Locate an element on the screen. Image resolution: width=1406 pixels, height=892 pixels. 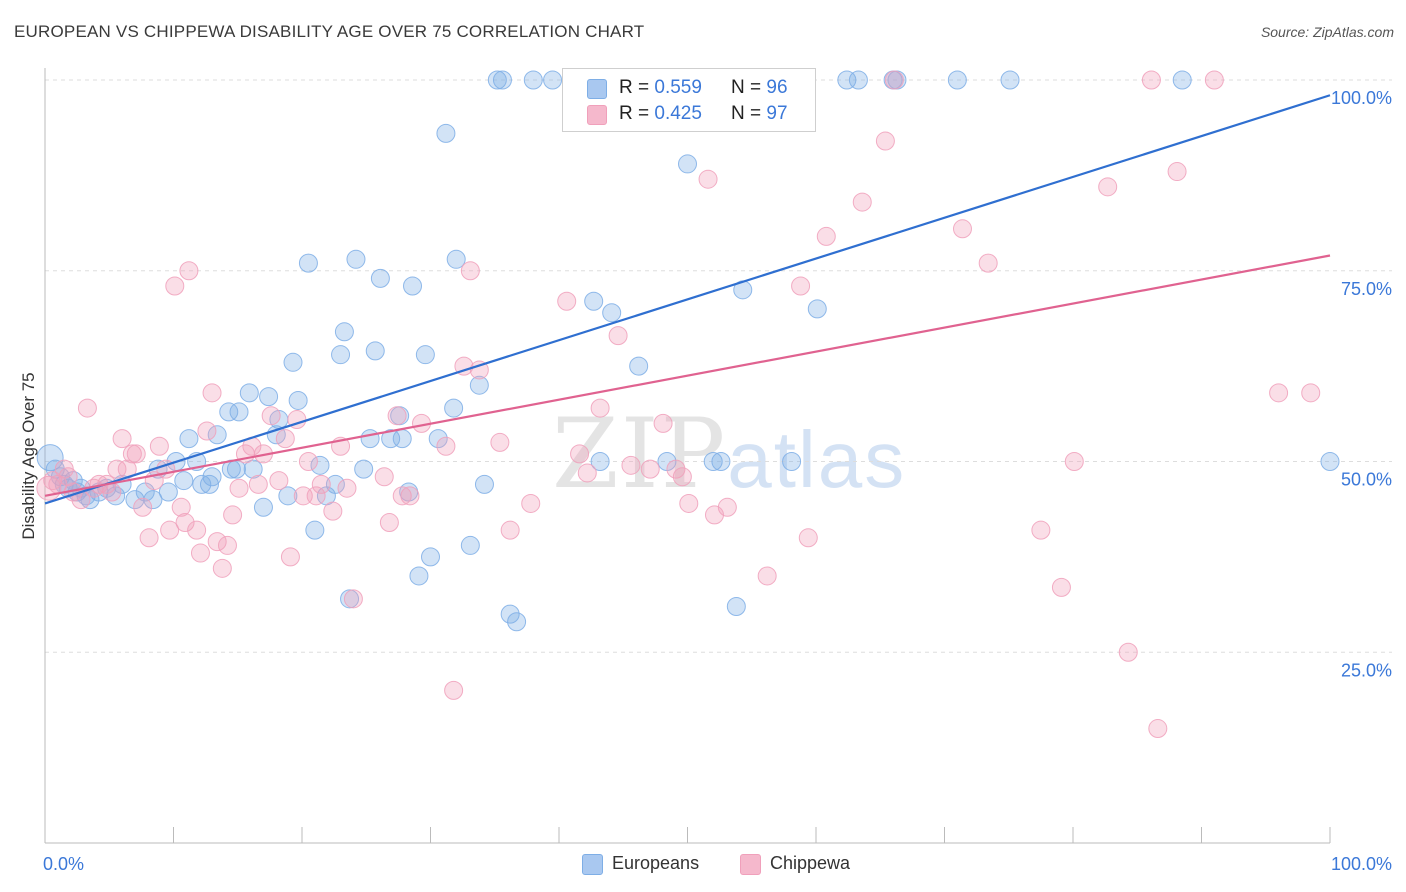
watermark: ZIPatlas is located at coordinates (729, 454).